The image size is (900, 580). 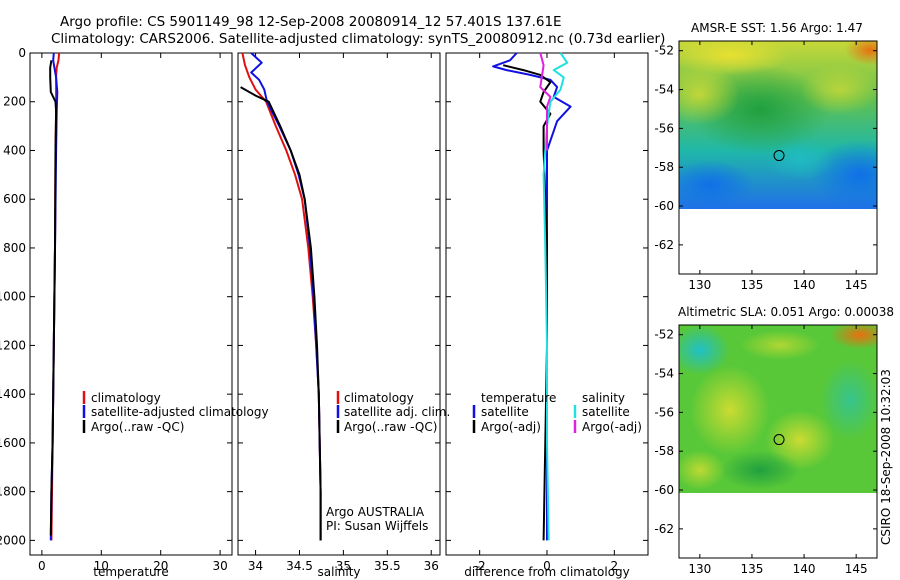 I want to click on temperature-xtick-label: 0, so click(x=42, y=566).